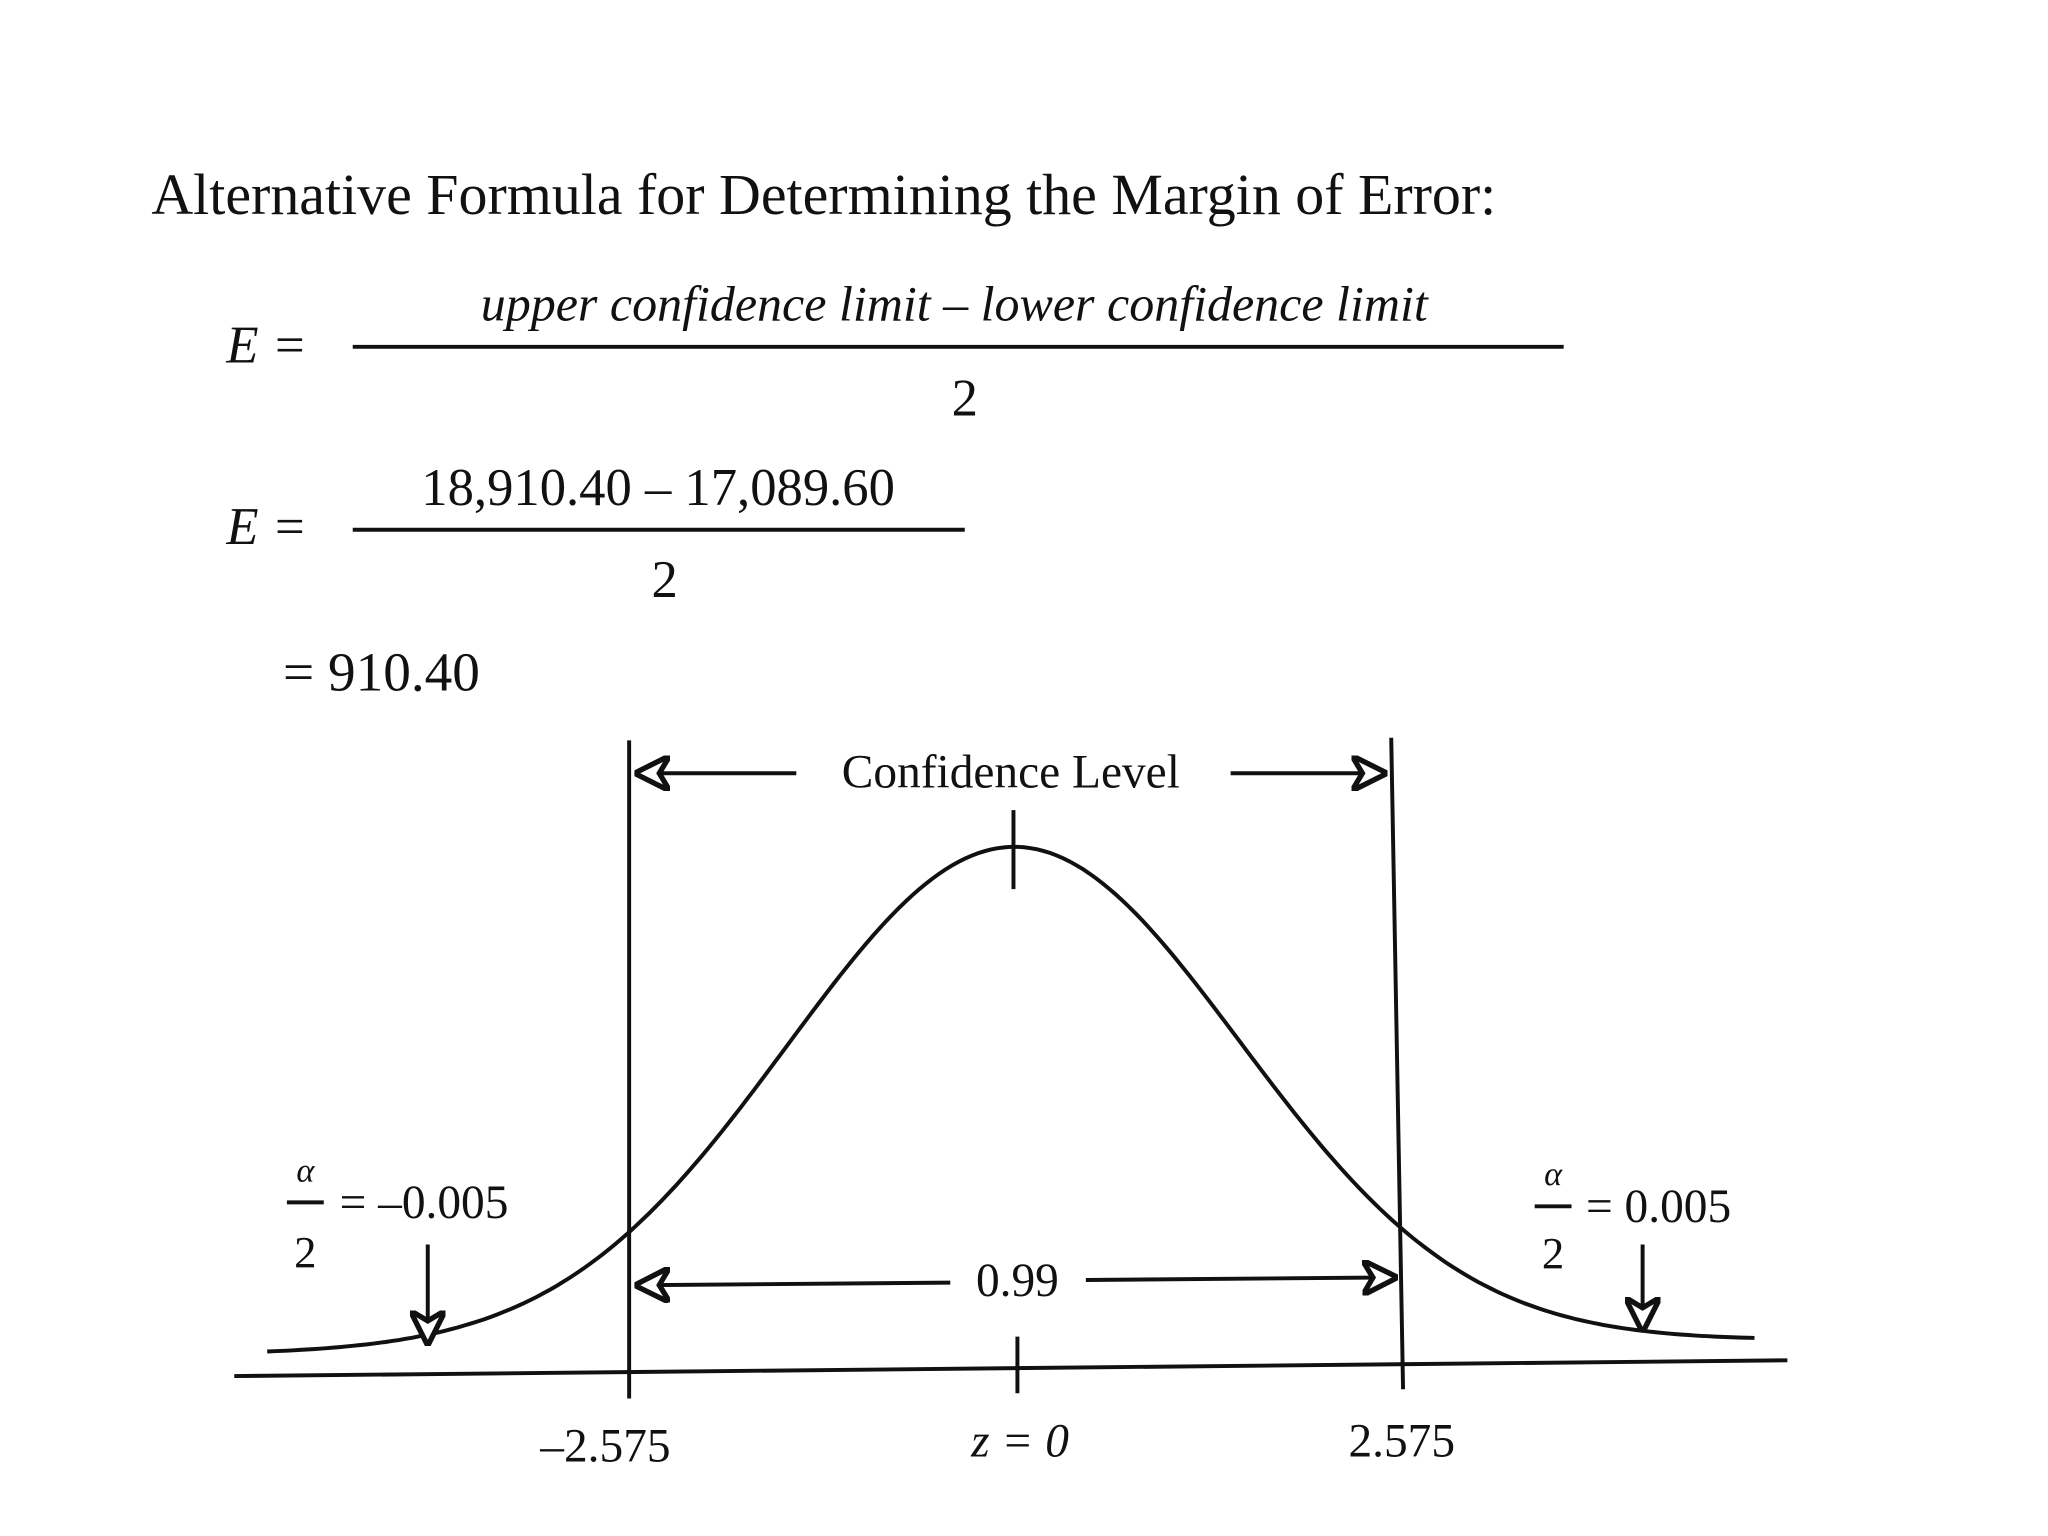 The image size is (2048, 1536). I want to click on axis-label: z = 0, so click(1019, 1441).